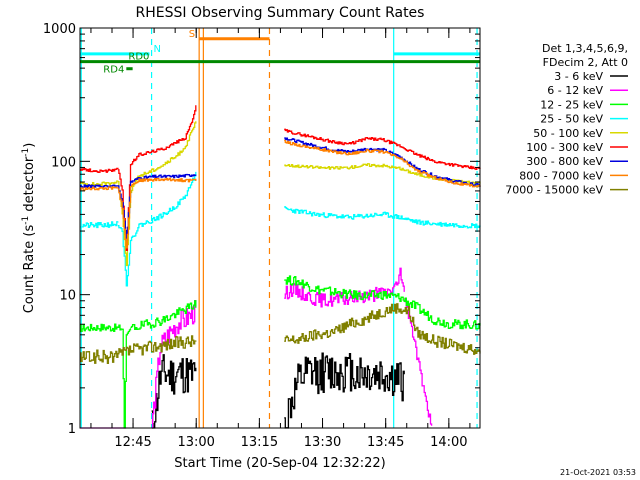 Image resolution: width=640 pixels, height=480 pixels. I want to click on flag-bars: N S RD0 RD4, so click(280, 52).